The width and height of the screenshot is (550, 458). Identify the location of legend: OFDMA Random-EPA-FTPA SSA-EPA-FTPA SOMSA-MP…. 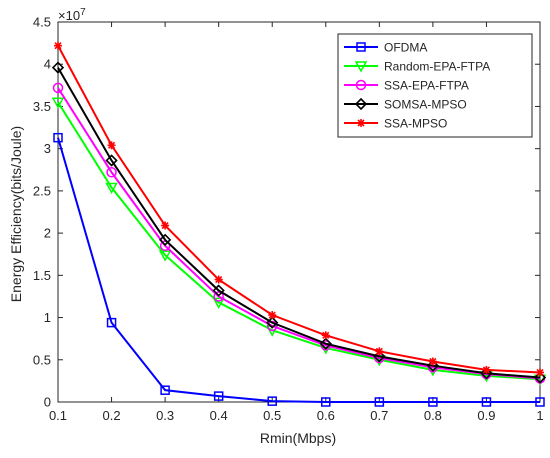
(435, 85).